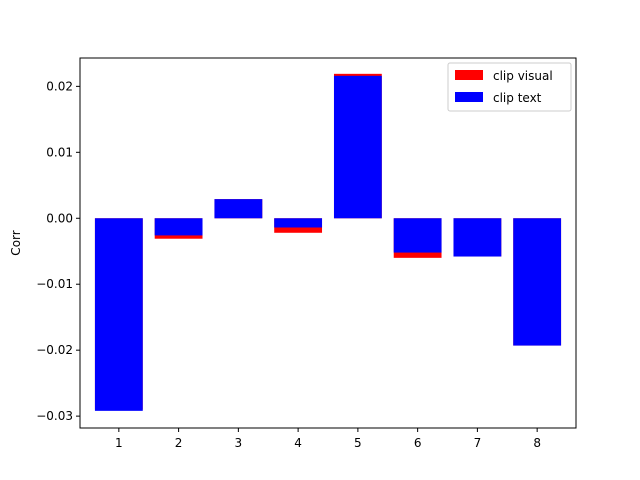  What do you see at coordinates (179, 443) in the screenshot?
I see `x-tick-label: 2` at bounding box center [179, 443].